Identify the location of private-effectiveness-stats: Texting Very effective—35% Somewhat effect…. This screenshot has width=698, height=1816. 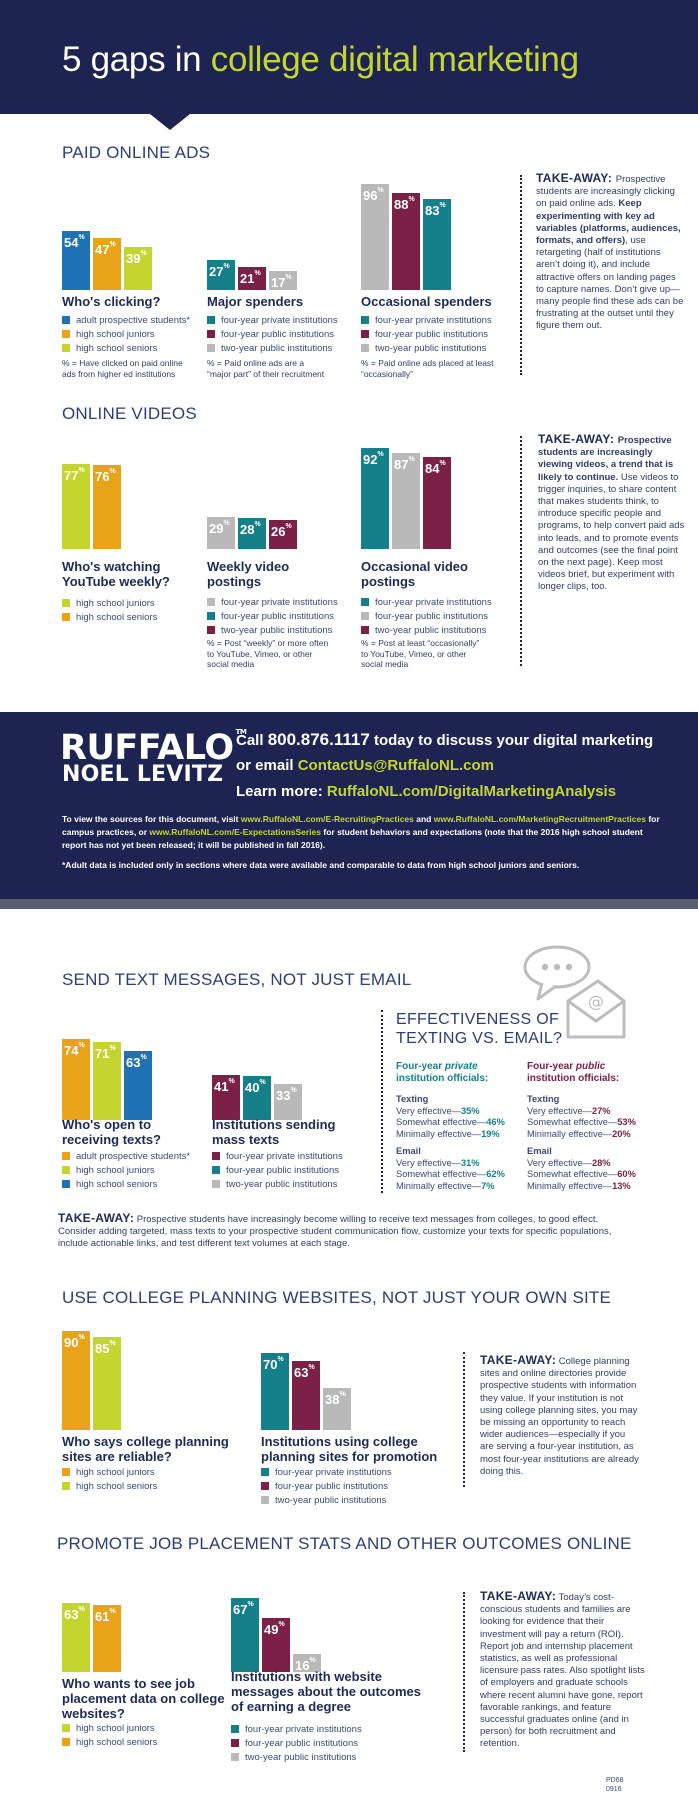
(450, 1142).